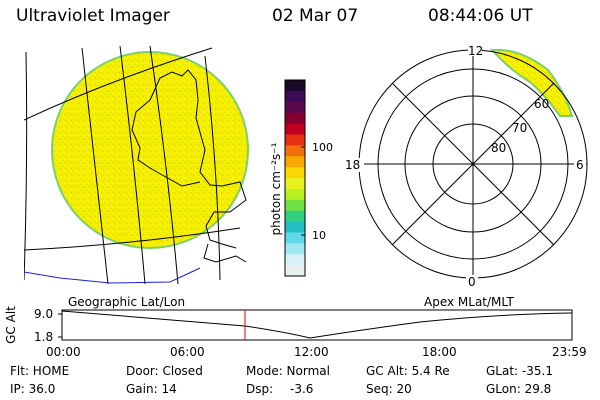 This screenshot has width=600, height=400. I want to click on altitude-curve, so click(317, 324).